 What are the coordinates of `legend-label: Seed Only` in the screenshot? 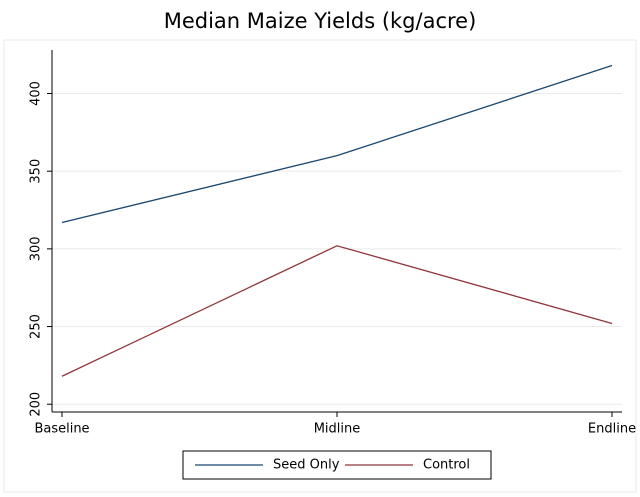 It's located at (306, 465).